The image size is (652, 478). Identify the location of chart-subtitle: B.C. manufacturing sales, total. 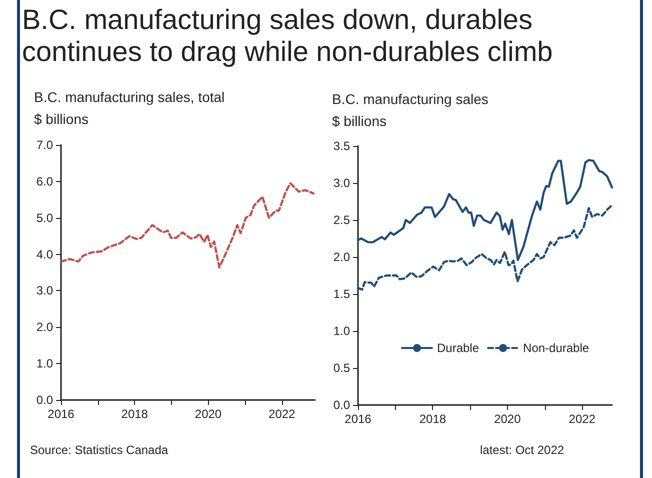
(129, 97).